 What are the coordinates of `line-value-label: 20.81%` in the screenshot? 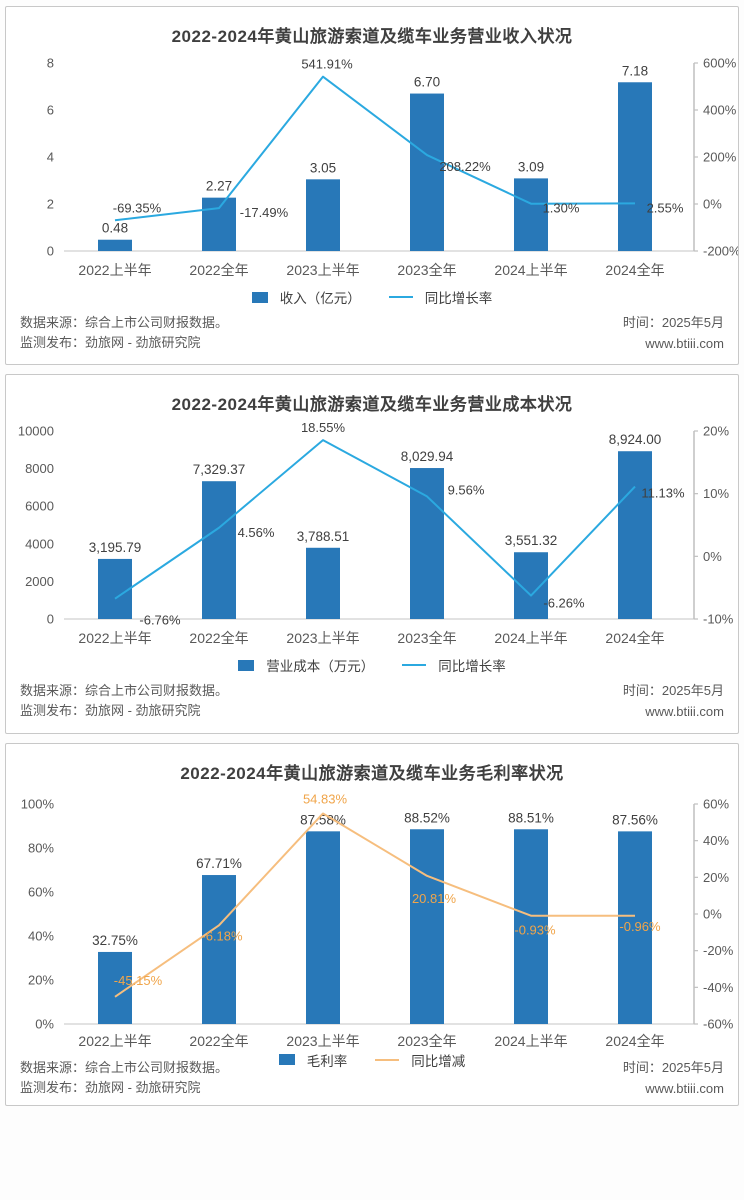 It's located at (434, 897).